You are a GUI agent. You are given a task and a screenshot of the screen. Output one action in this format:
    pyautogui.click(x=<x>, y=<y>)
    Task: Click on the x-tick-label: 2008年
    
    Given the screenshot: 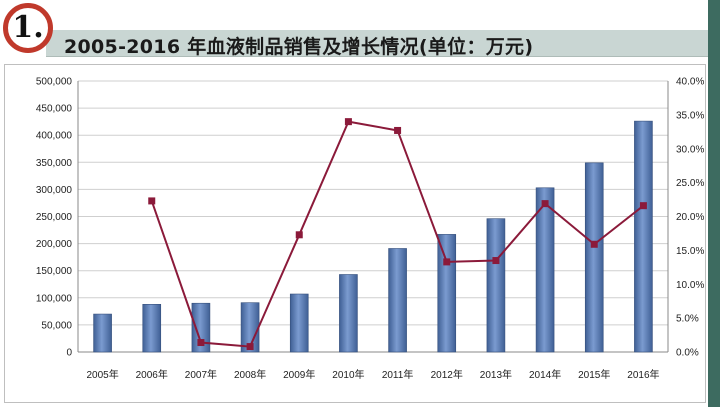 What is the action you would take?
    pyautogui.click(x=250, y=374)
    